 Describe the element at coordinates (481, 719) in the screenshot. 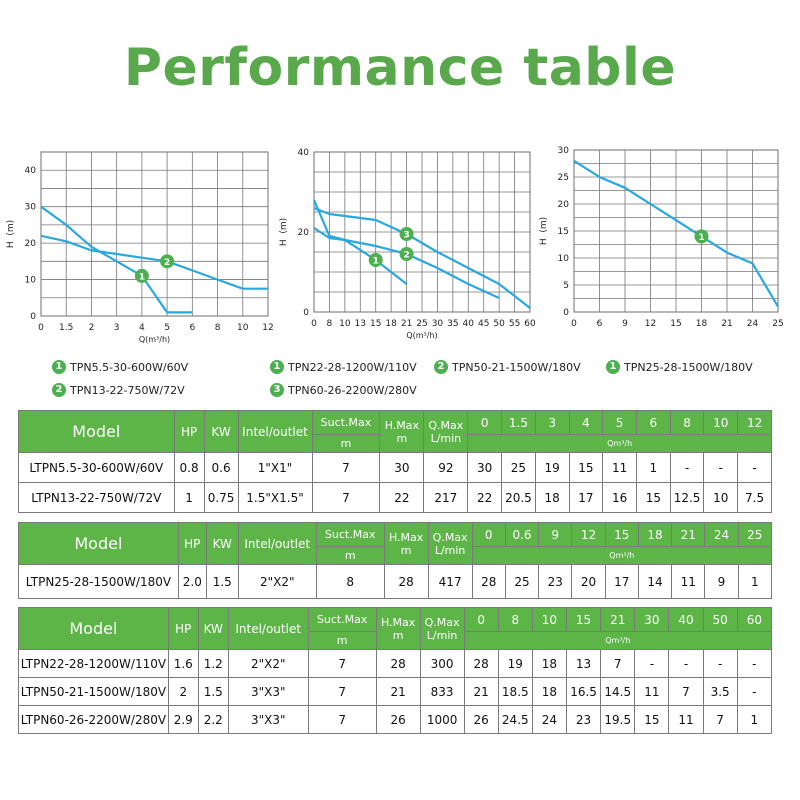

I see `cell-head-value: 26` at that location.